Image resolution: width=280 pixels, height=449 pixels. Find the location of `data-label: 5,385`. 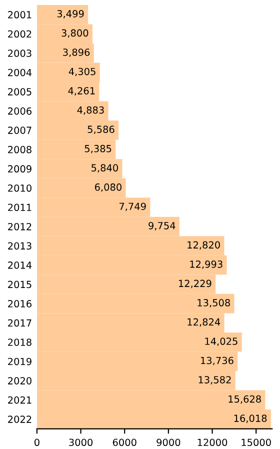

data-label: 5,385 is located at coordinates (98, 149).